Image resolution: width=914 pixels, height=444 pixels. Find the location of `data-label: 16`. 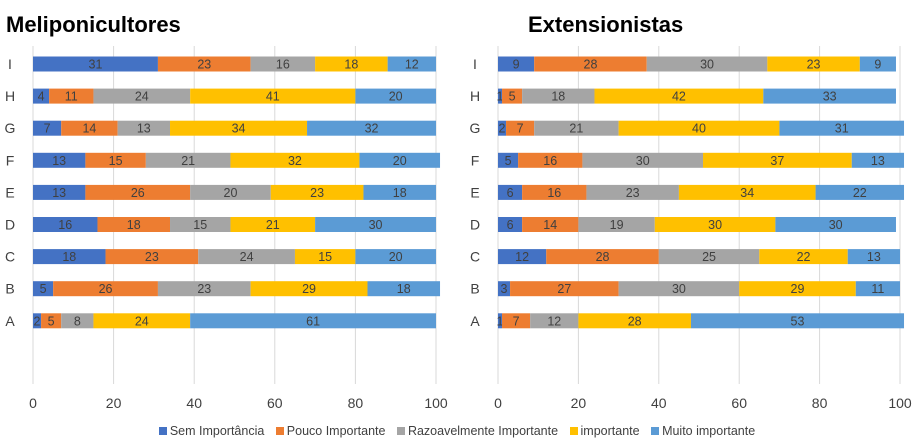

data-label: 16 is located at coordinates (283, 65).